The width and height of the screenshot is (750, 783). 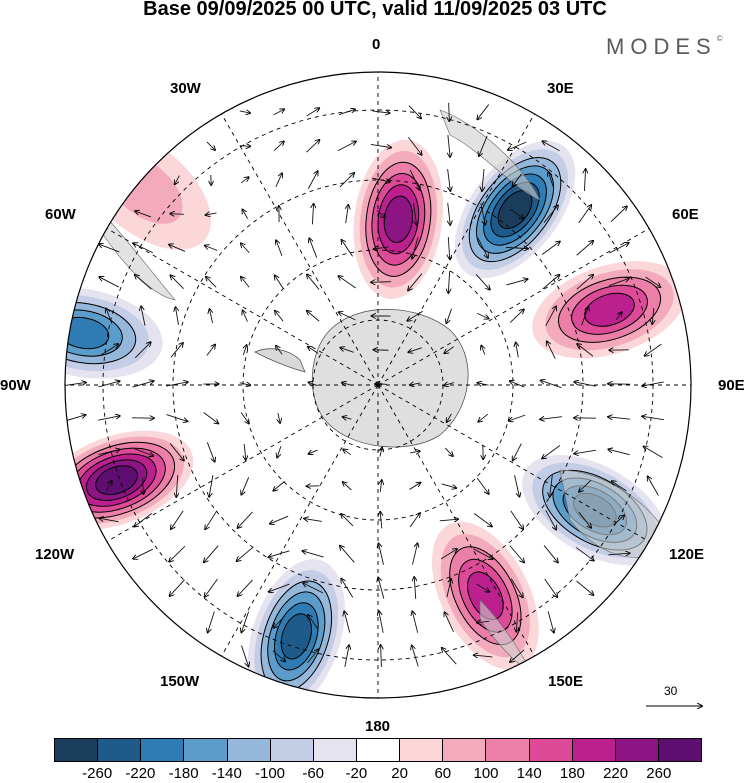 What do you see at coordinates (731, 385) in the screenshot?
I see `lon-label-90e: 90E` at bounding box center [731, 385].